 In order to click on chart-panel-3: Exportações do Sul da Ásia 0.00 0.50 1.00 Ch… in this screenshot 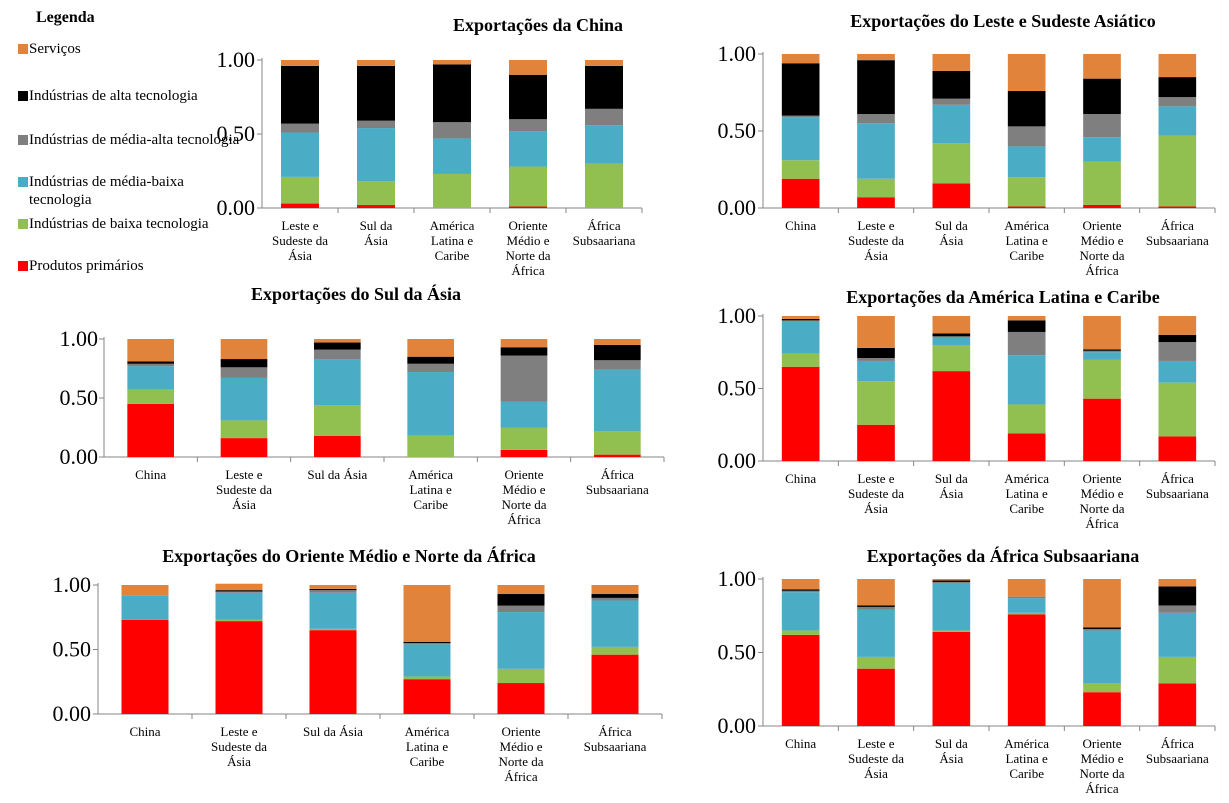, I will do `click(362, 405)`.